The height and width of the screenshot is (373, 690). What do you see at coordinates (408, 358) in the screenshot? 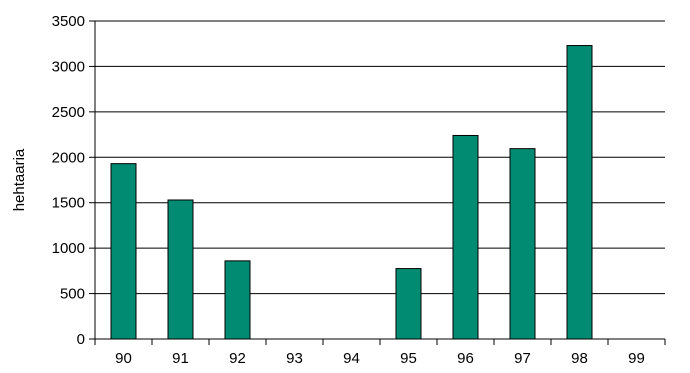
I see `x-tick-label: 95` at bounding box center [408, 358].